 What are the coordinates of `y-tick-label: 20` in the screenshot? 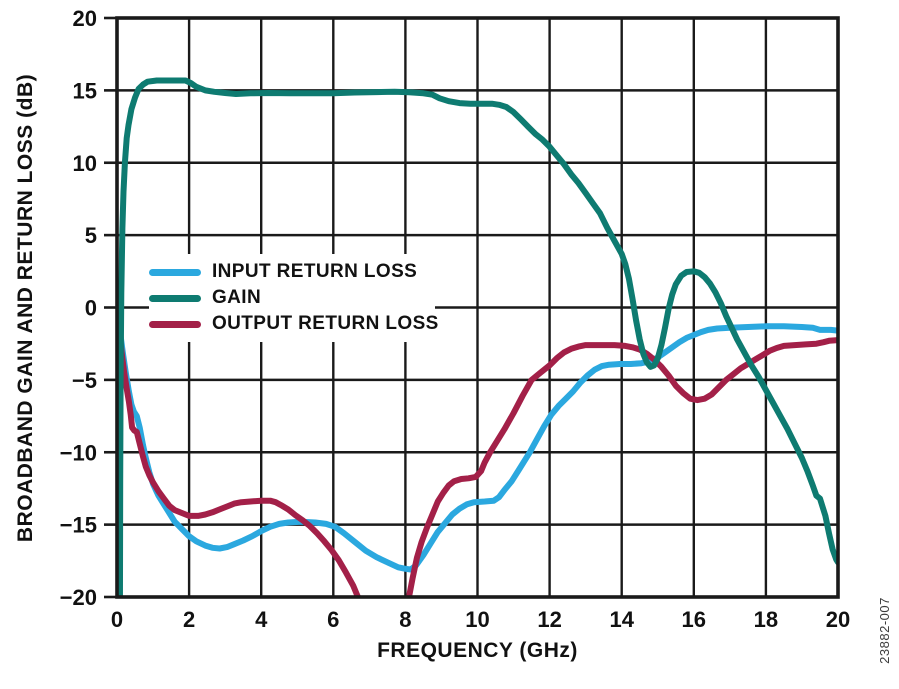 It's located at (85, 18).